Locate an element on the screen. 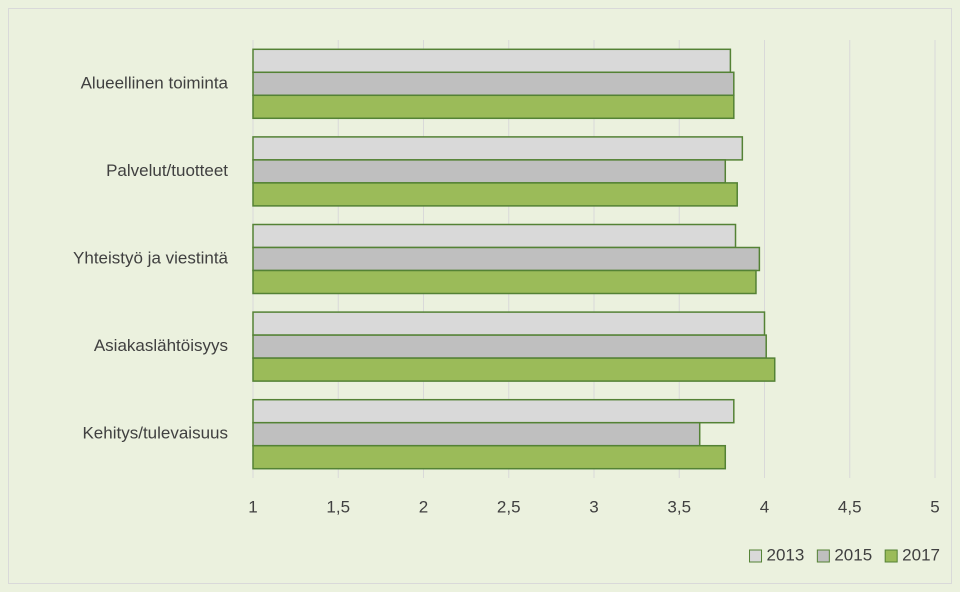  x-tick-label: 4 is located at coordinates (764, 506).